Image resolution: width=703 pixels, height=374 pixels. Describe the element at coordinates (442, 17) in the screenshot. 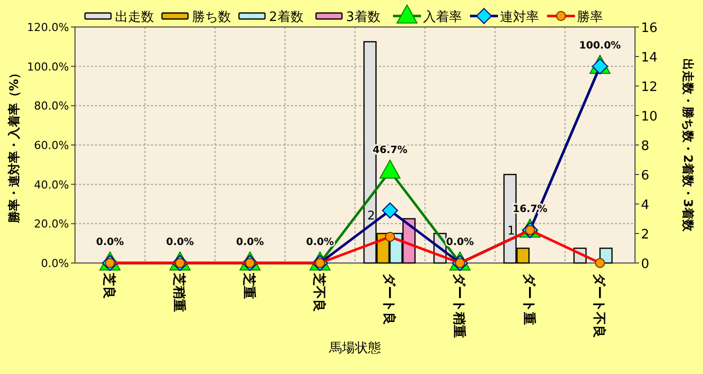

I see `legend-label: 入着率` at that location.